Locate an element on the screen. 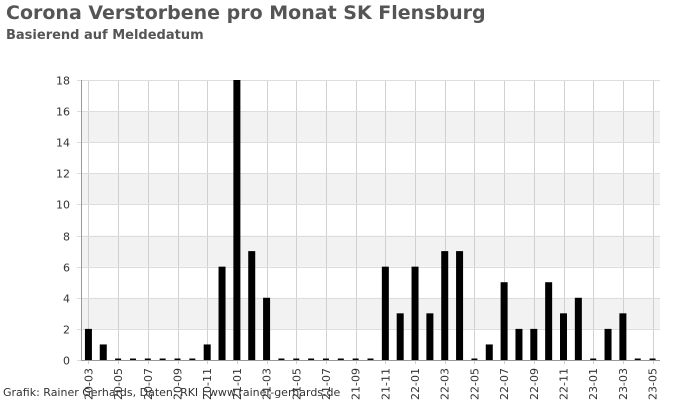 This screenshot has height=400, width=700. y-tick-label: 4 is located at coordinates (66, 299).